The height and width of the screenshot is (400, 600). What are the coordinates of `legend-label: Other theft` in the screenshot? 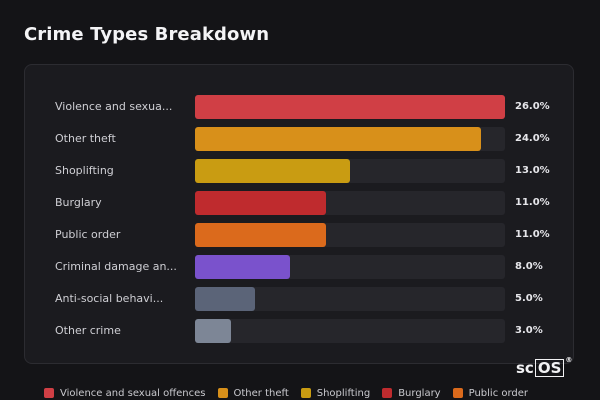 It's located at (261, 393).